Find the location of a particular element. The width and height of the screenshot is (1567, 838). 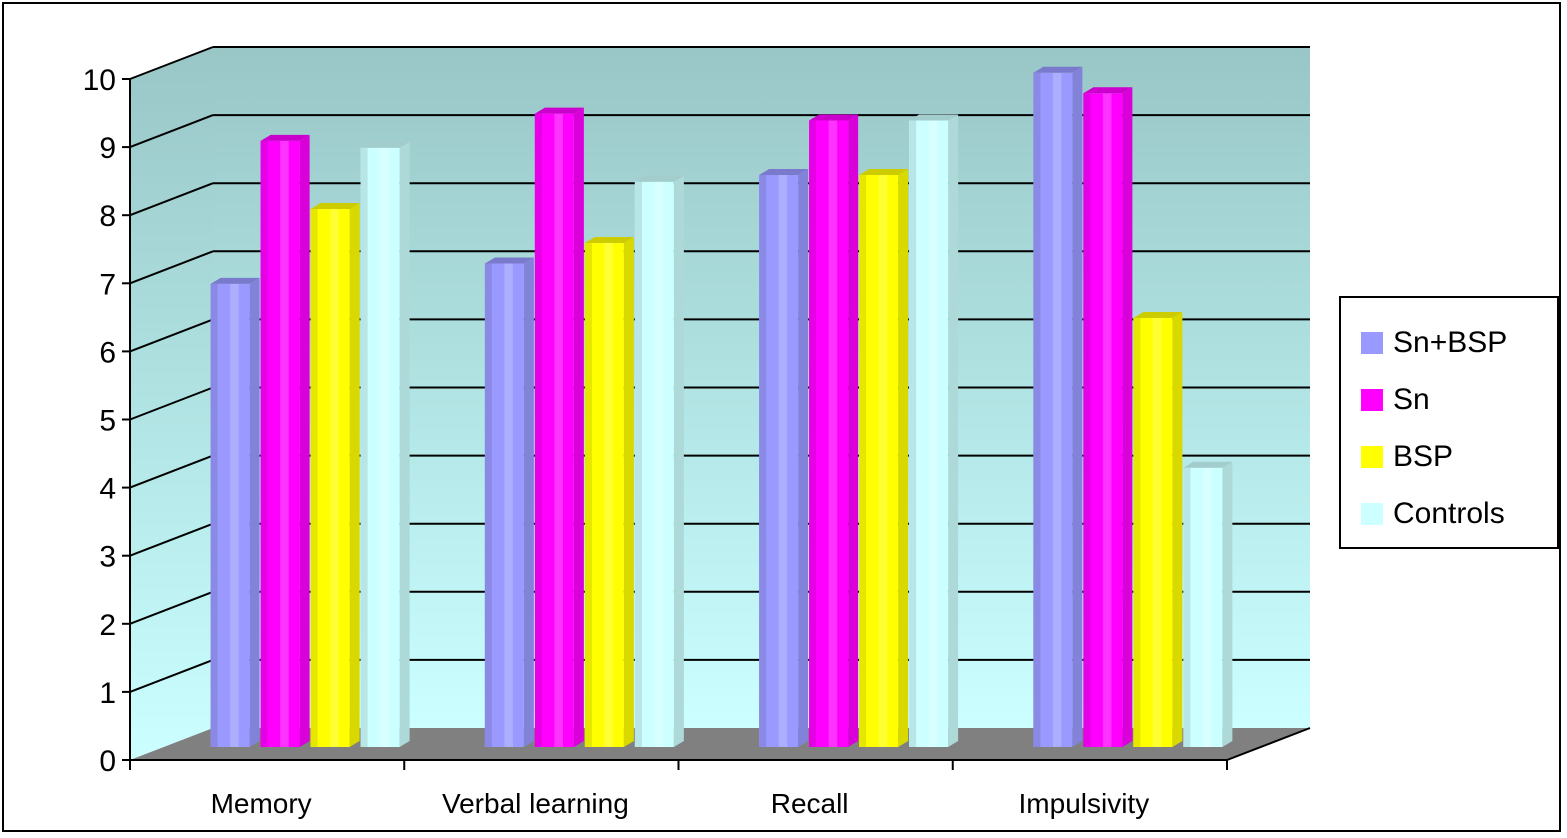

legend-item: Controls is located at coordinates (1433, 514).